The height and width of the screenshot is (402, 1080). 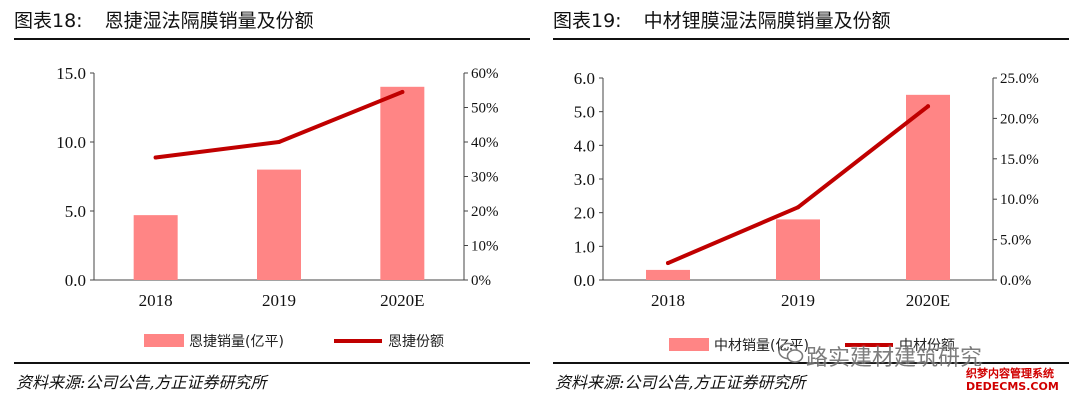 What do you see at coordinates (485, 109) in the screenshot?
I see `y-right-tick-label: 50%` at bounding box center [485, 109].